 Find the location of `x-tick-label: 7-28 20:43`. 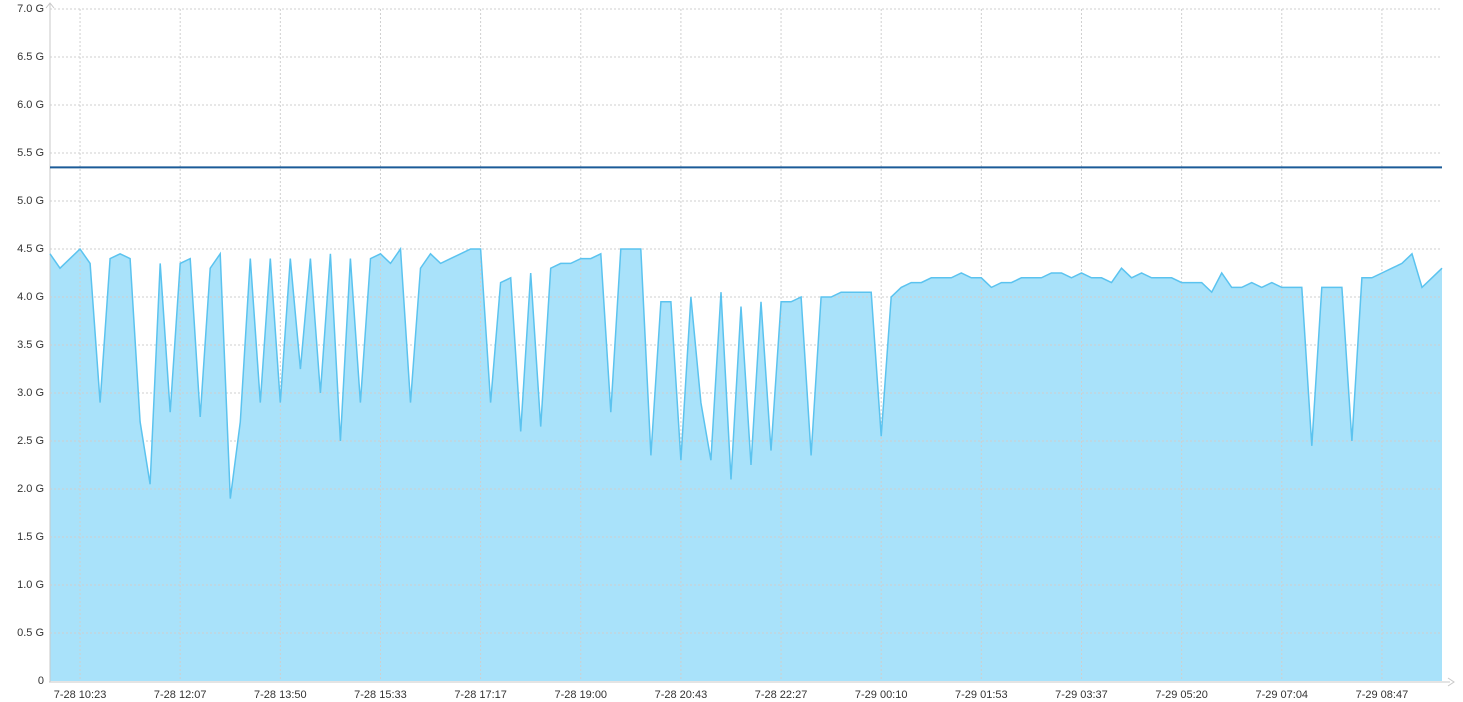

x-tick-label: 7-28 20:43 is located at coordinates (681, 695).